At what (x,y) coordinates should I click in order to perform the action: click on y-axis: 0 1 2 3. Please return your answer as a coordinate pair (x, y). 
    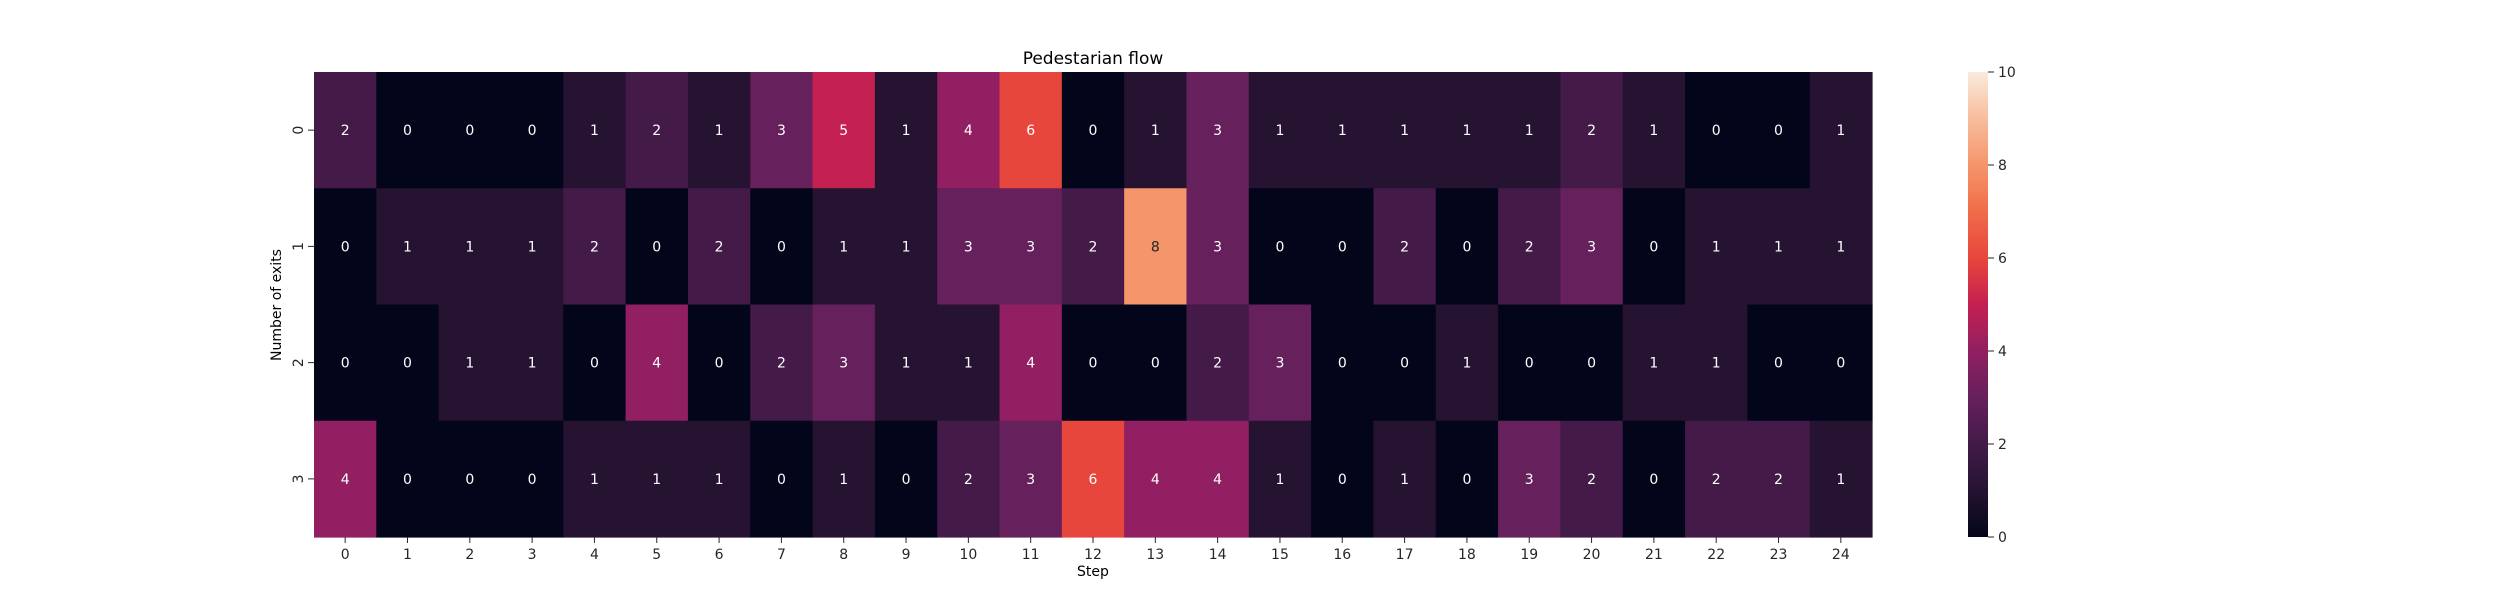
    Looking at the image, I should click on (302, 304).